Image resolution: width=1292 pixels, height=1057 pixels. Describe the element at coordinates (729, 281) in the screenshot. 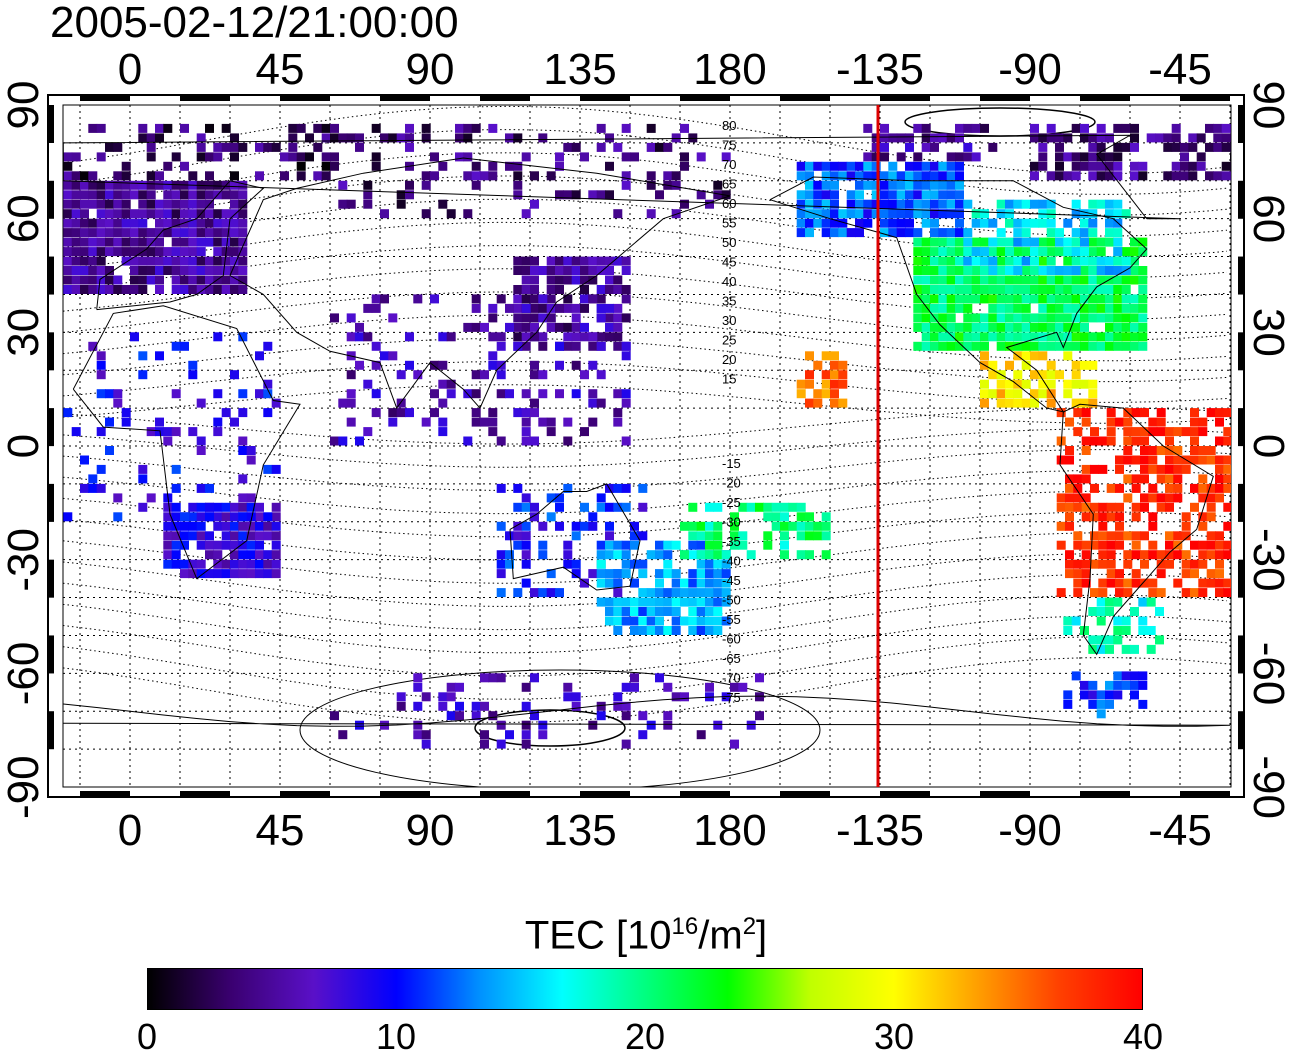

I see `mlat-label: 40` at that location.